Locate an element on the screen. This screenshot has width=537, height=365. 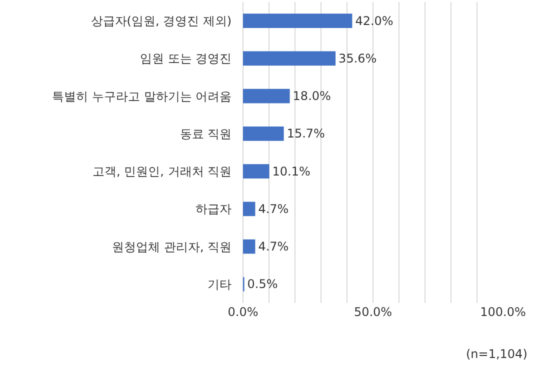
y-tick-label: 상급자(임원, 경영진 제외) is located at coordinates (161, 21).